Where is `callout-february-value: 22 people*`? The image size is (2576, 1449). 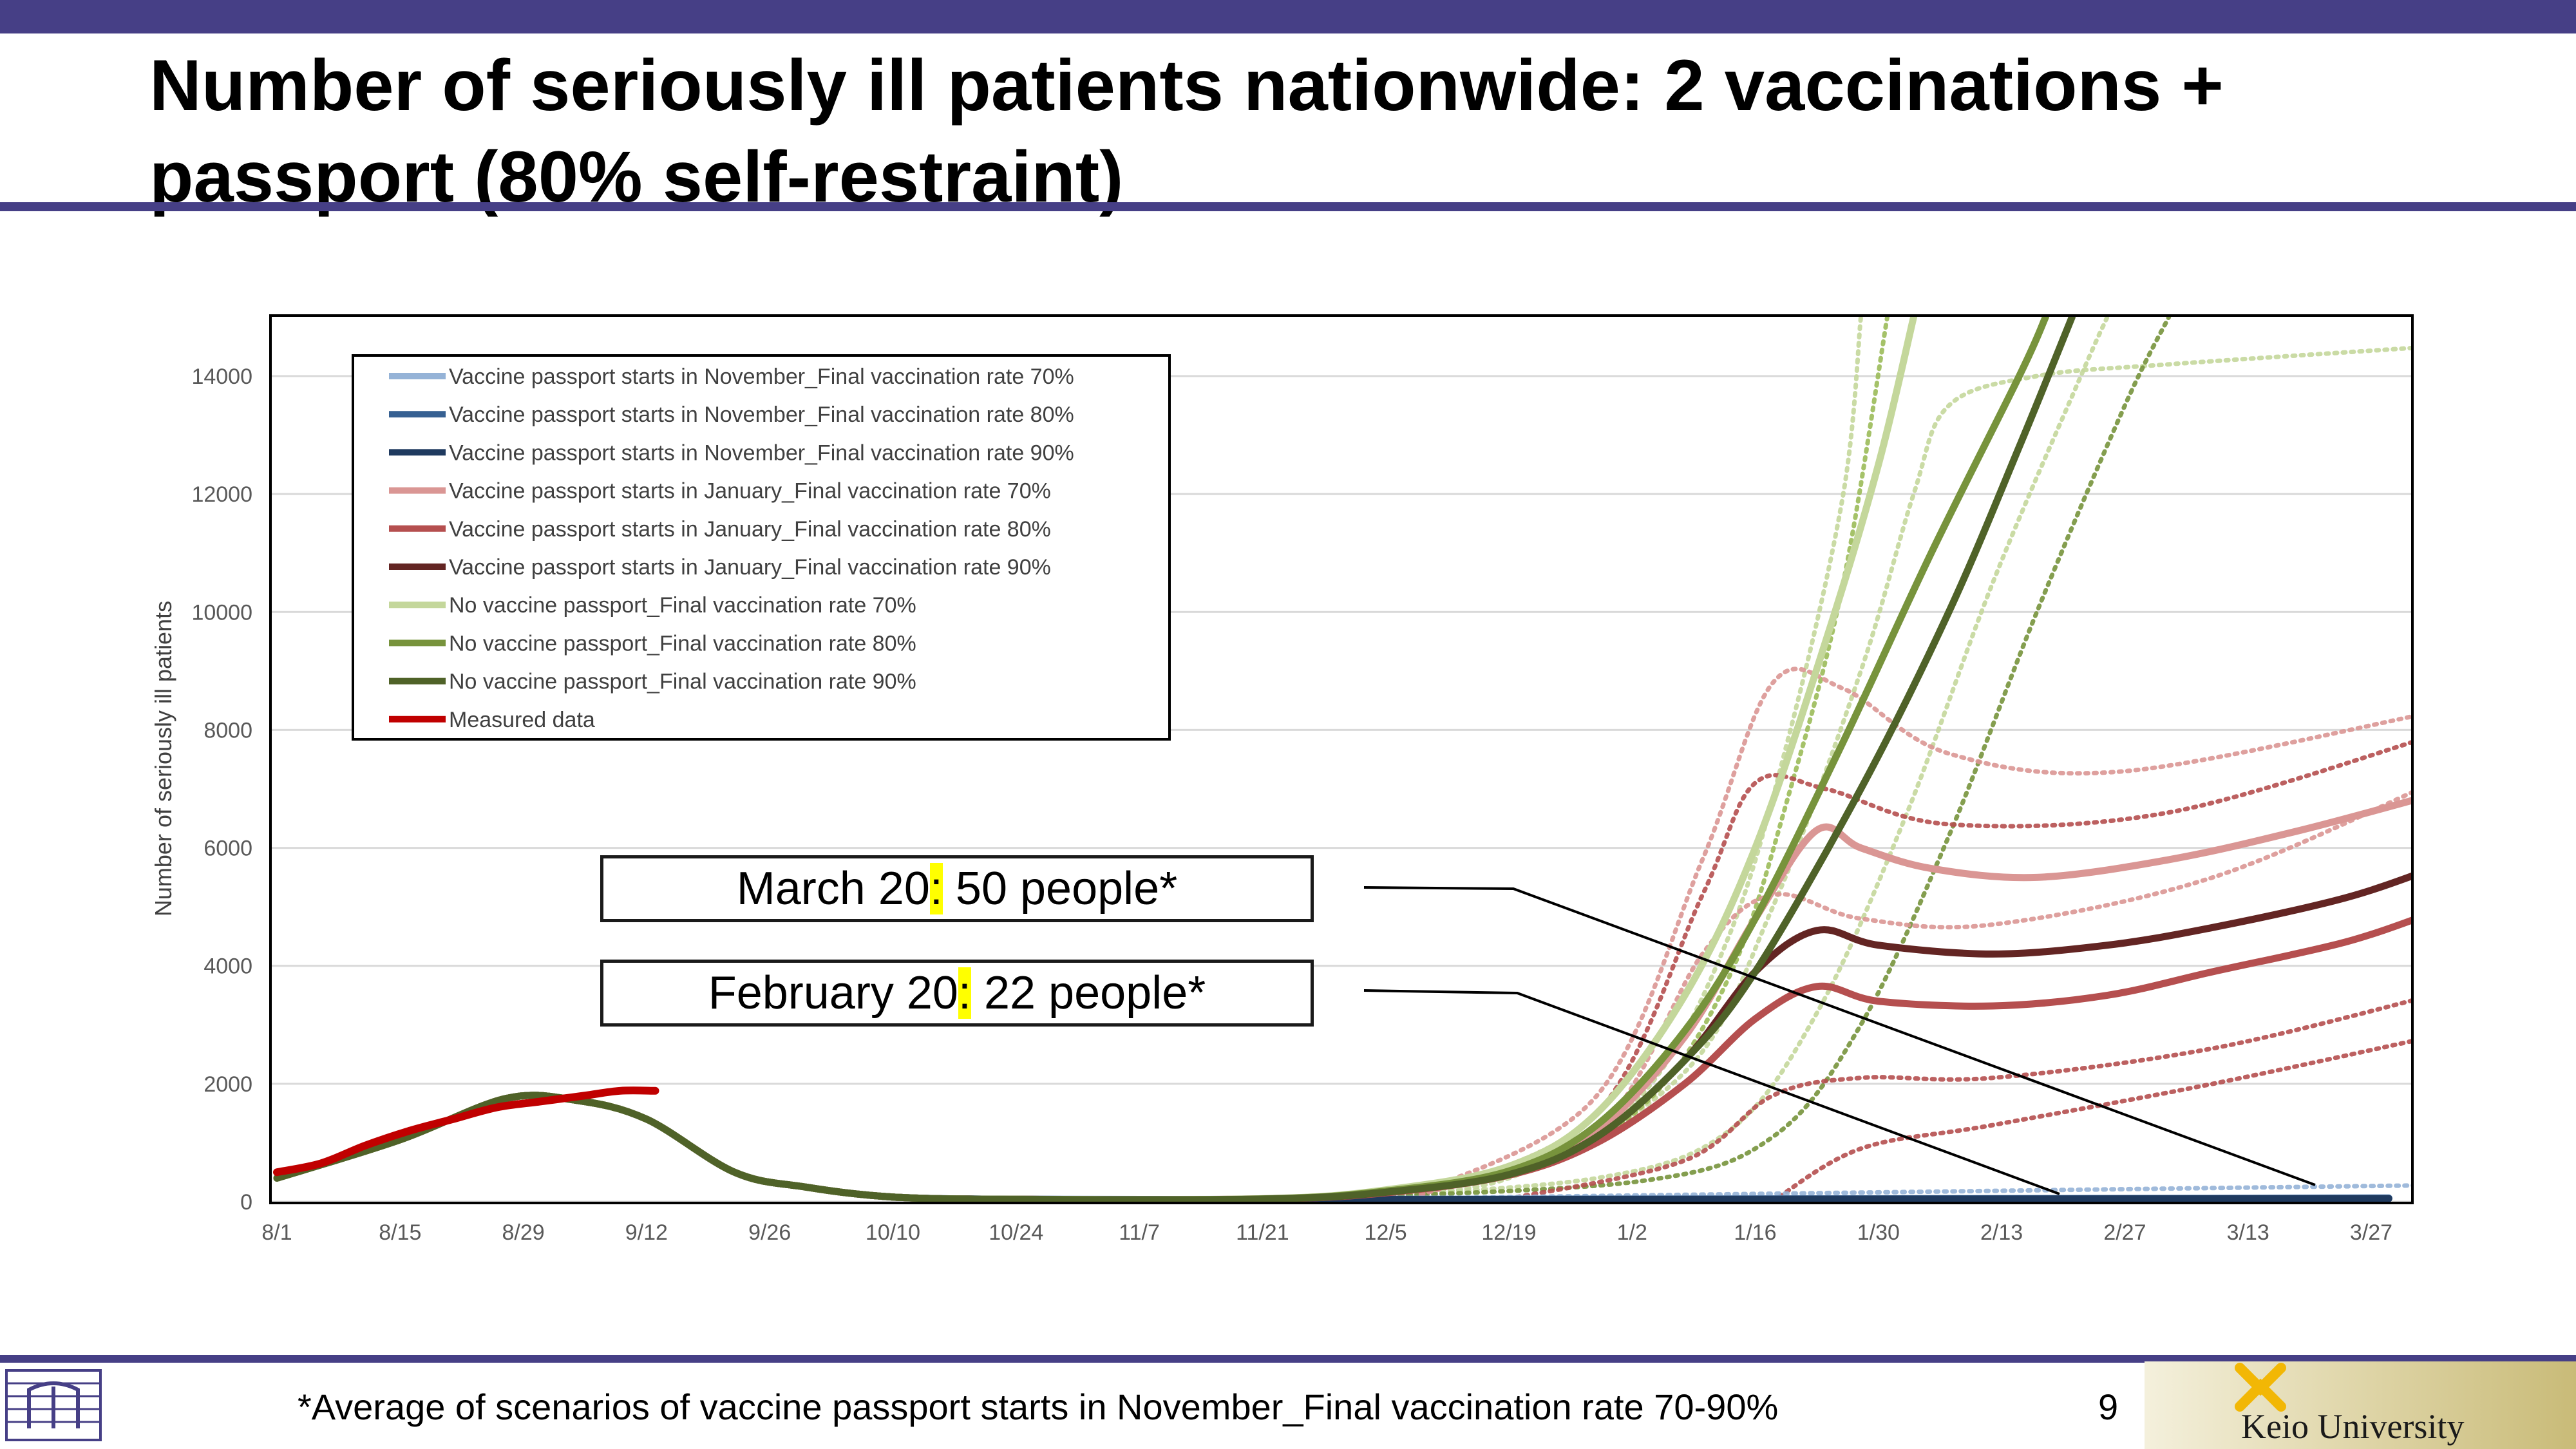 callout-february-value: 22 people* is located at coordinates (1089, 993).